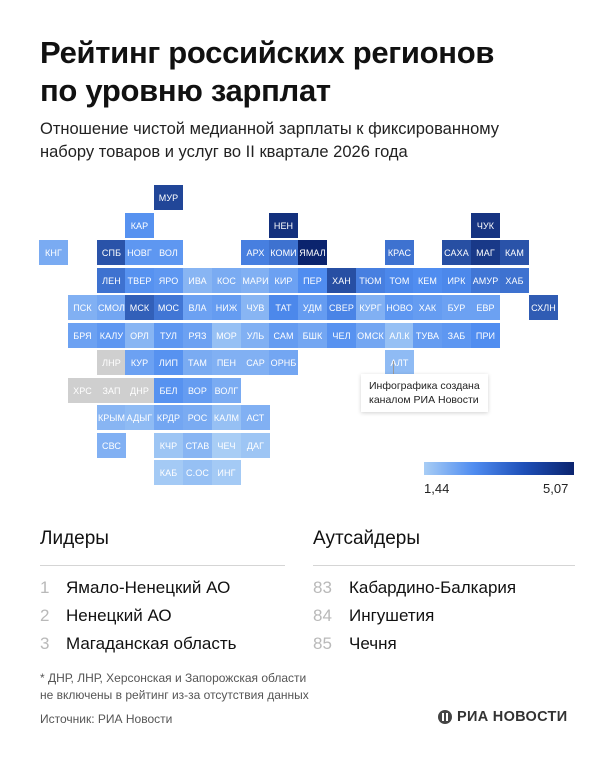 The height and width of the screenshot is (768, 614). Describe the element at coordinates (139, 280) in the screenshot. I see `region-tile: ТВЕР` at that location.